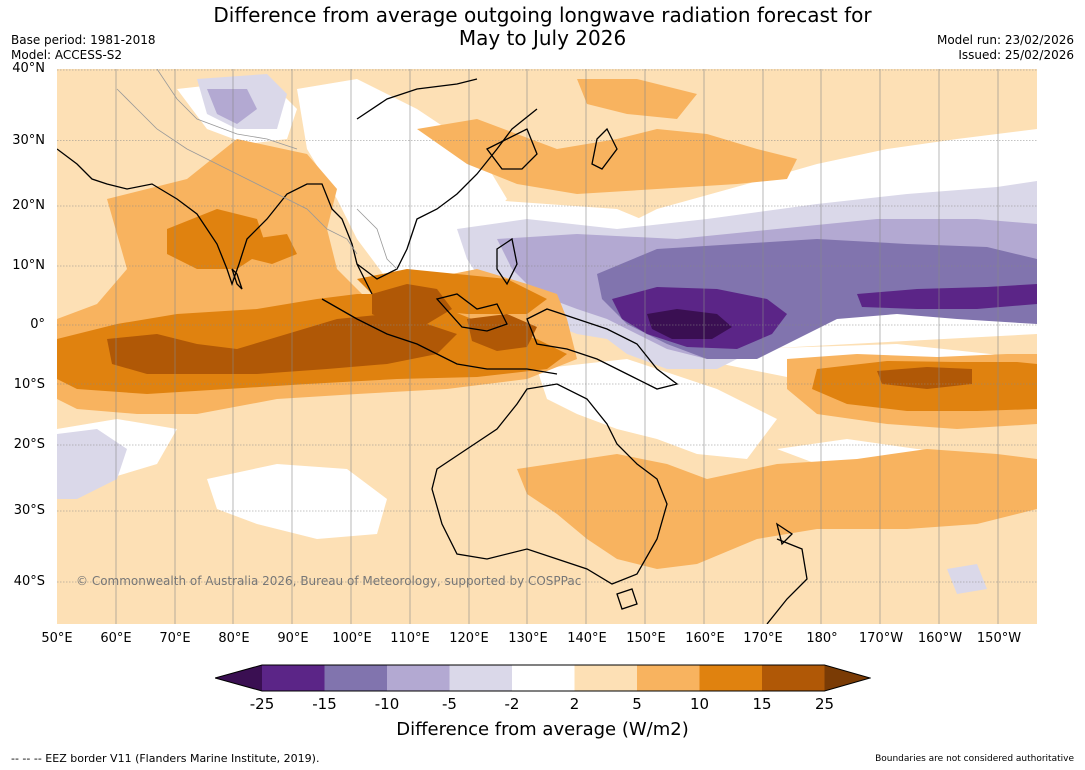 This screenshot has width=1085, height=770. I want to click on lon-label: 160°W, so click(940, 638).